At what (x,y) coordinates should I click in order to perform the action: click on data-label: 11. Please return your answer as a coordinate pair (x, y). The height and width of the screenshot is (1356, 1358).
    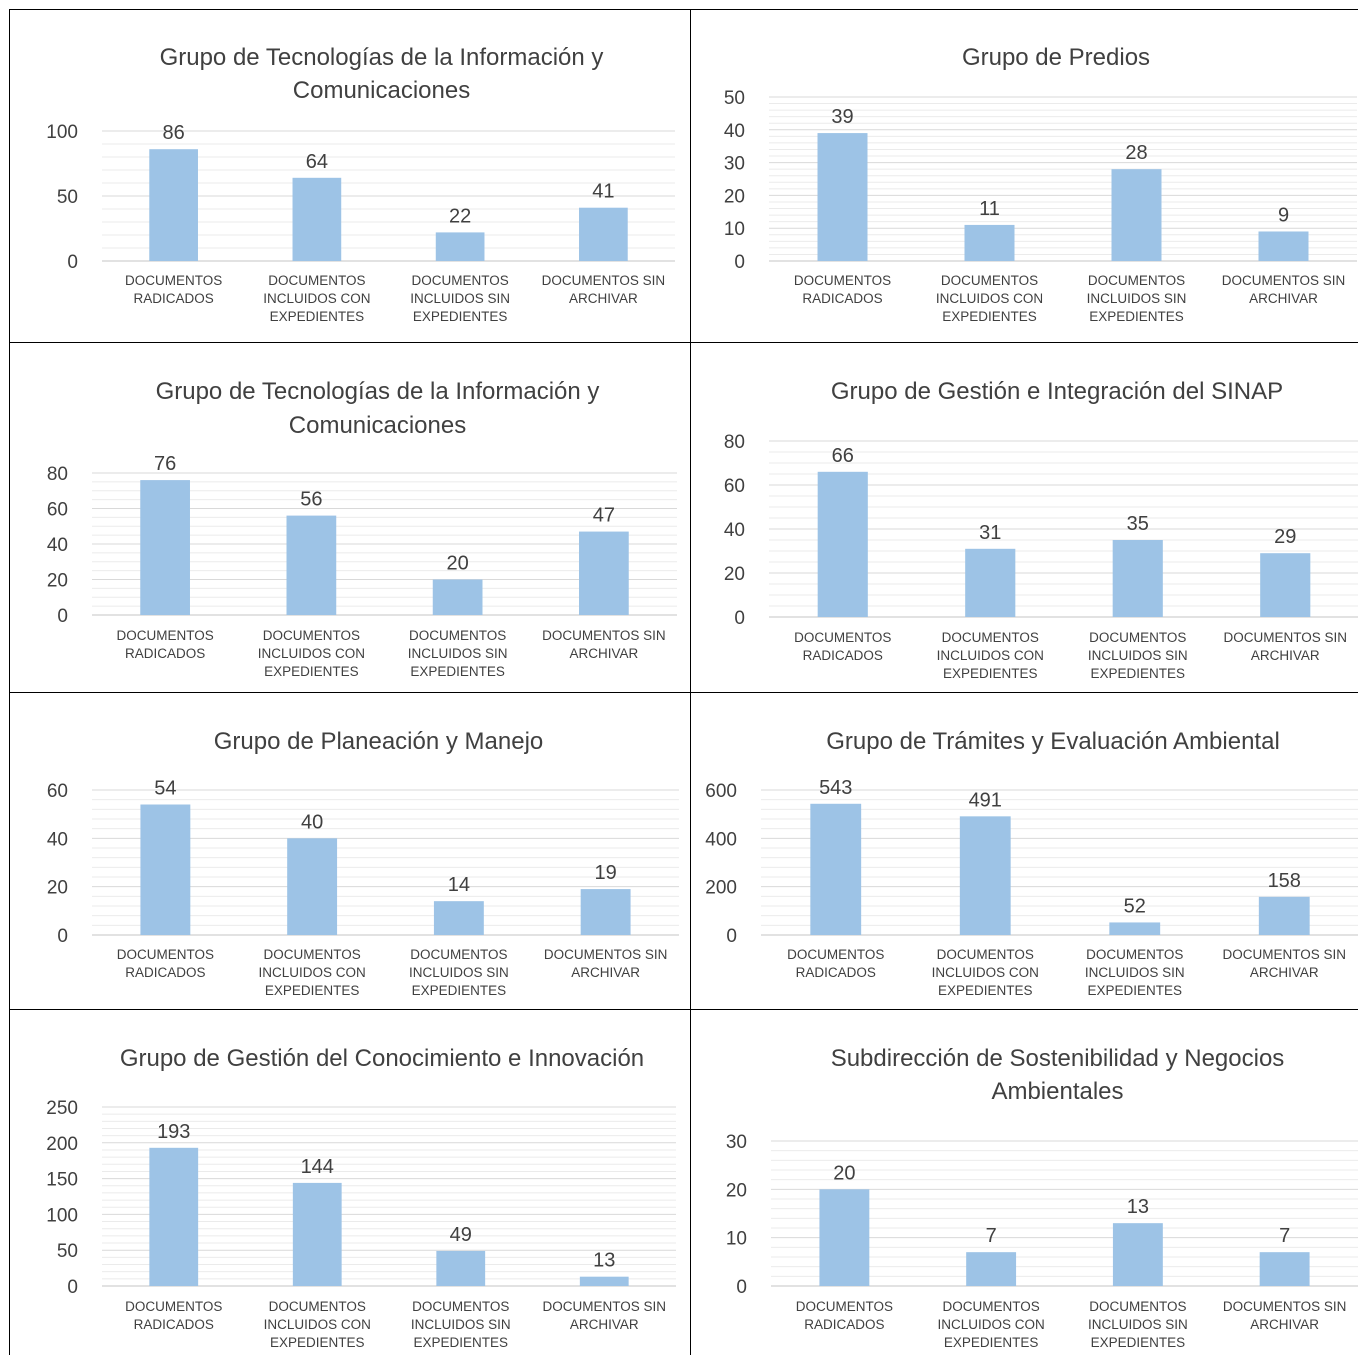
    Looking at the image, I should click on (989, 209).